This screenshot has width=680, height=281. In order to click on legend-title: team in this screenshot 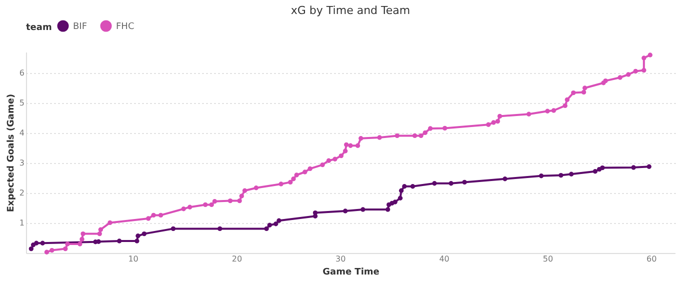, I will do `click(39, 28)`.